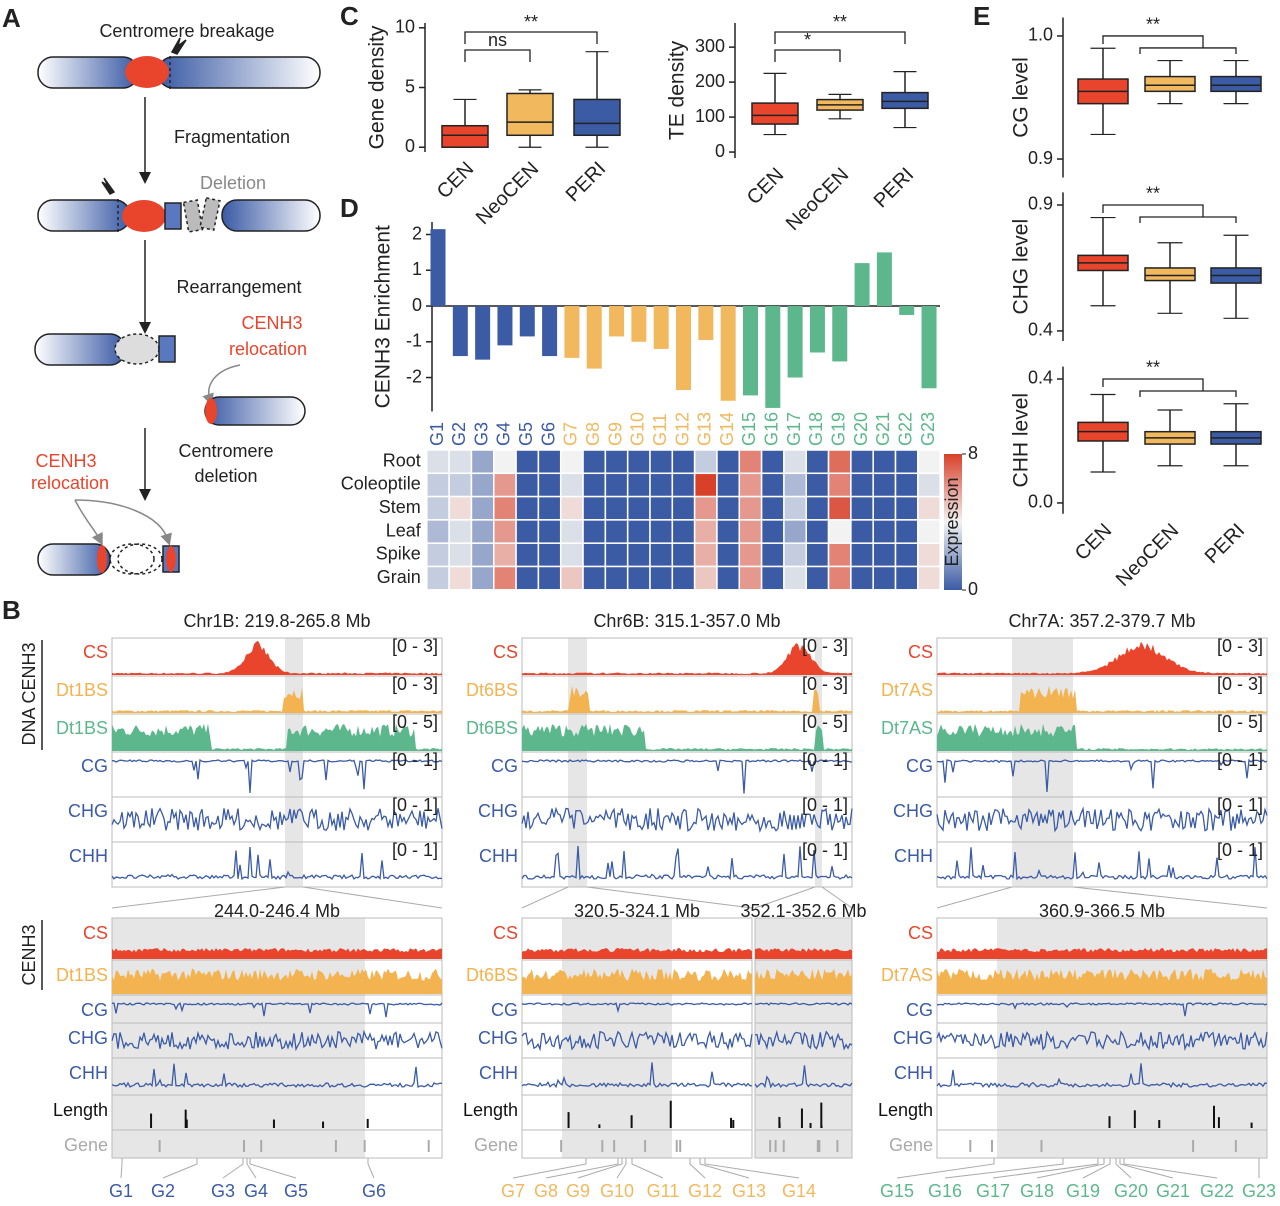  What do you see at coordinates (374, 1191) in the screenshot?
I see `gene-label: G6` at bounding box center [374, 1191].